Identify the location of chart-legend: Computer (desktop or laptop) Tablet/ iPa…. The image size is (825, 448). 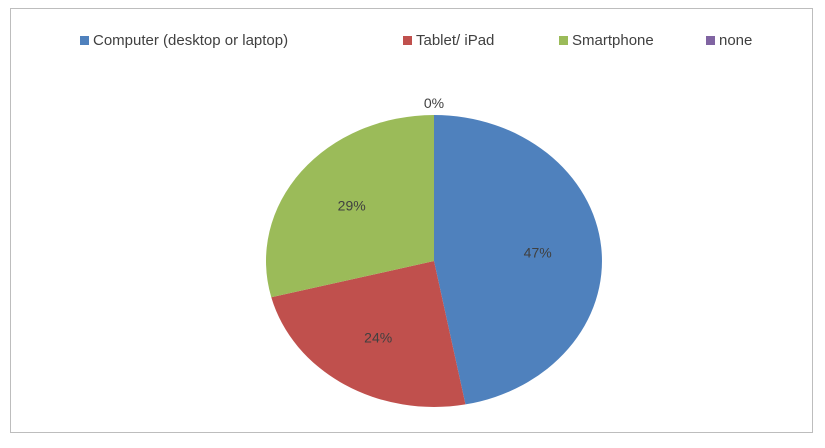
(416, 40).